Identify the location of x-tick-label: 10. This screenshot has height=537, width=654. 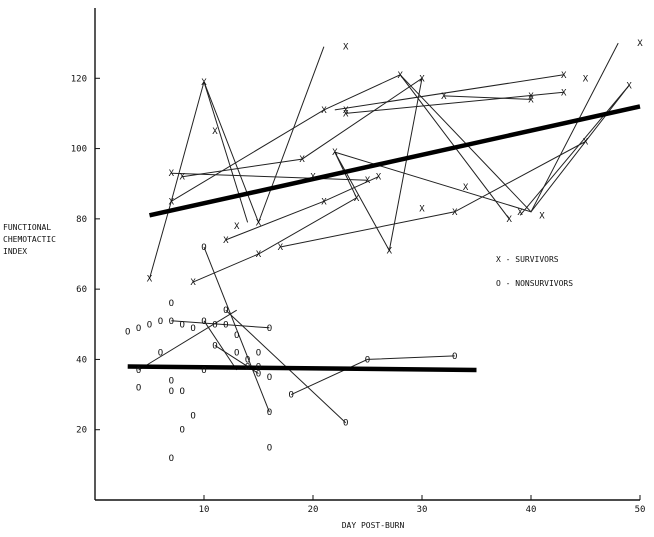
(204, 510).